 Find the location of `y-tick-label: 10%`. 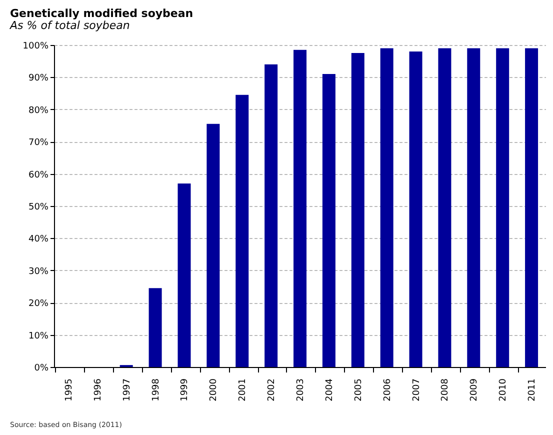

y-tick-label: 10% is located at coordinates (38, 336).